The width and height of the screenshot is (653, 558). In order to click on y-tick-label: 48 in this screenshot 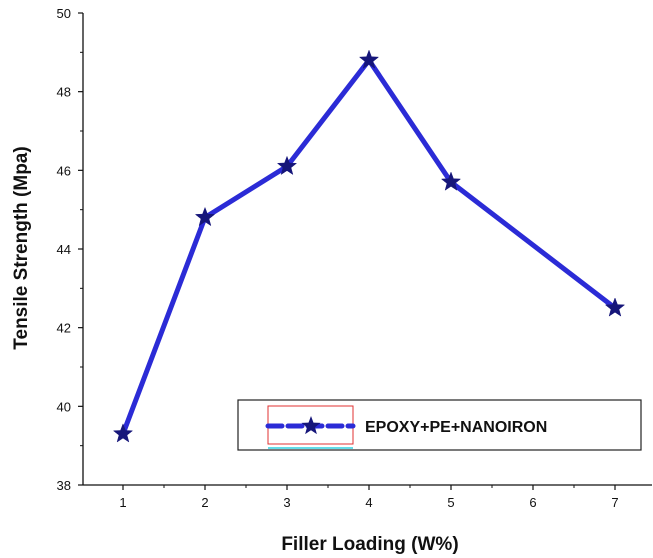, I will do `click(64, 92)`.